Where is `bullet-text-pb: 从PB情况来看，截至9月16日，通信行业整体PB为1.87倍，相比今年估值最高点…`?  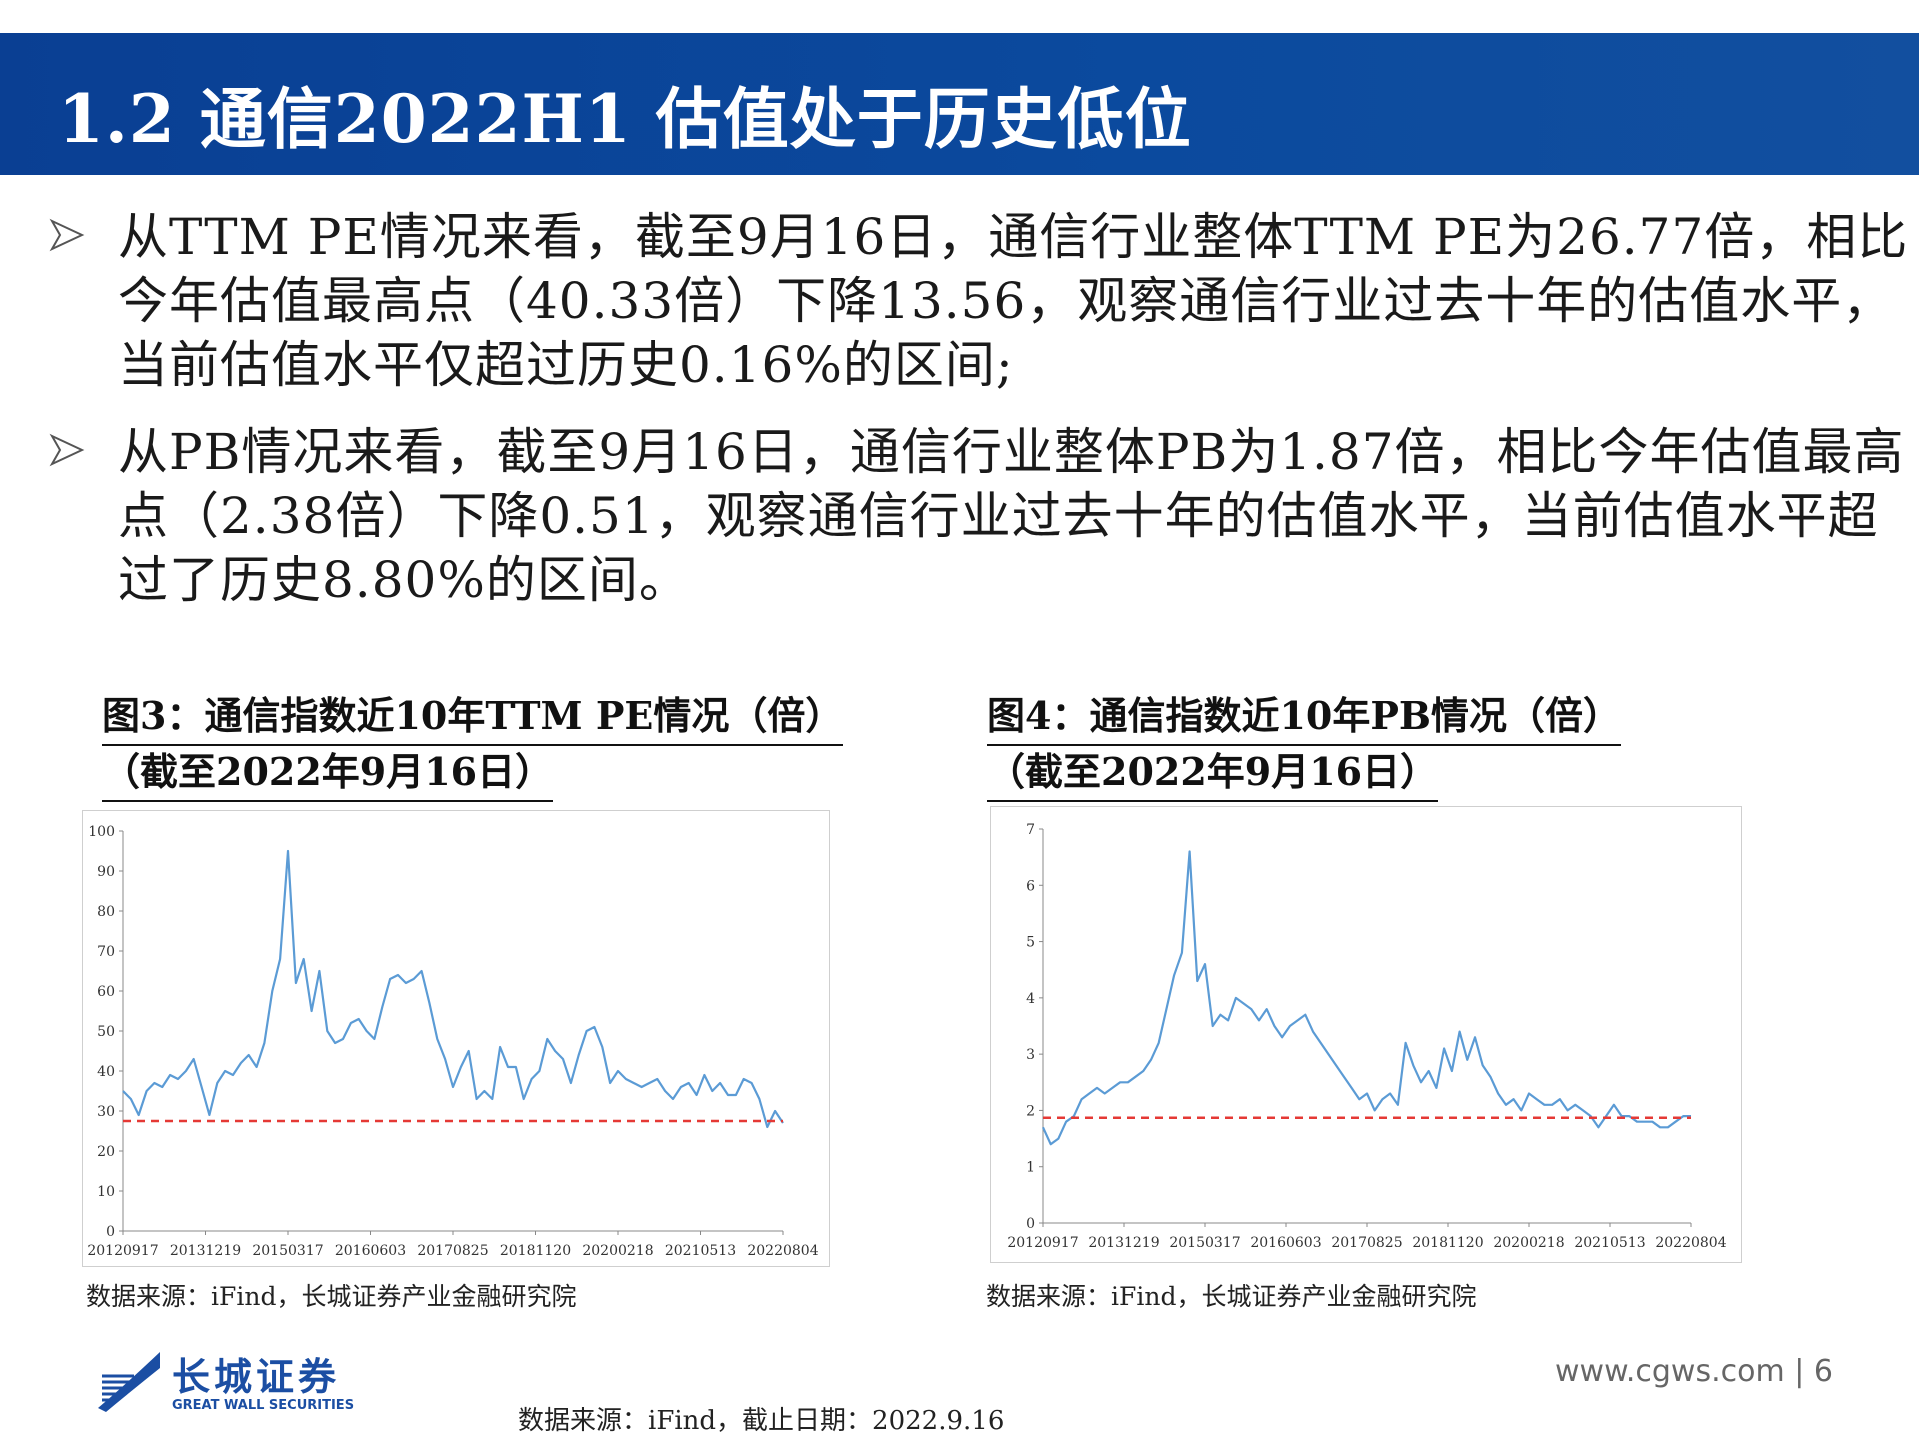 bullet-text-pb: 从PB情况来看，截至9月16日，通信行业整体PB为1.87倍，相比今年估值最高点… is located at coordinates (1011, 516).